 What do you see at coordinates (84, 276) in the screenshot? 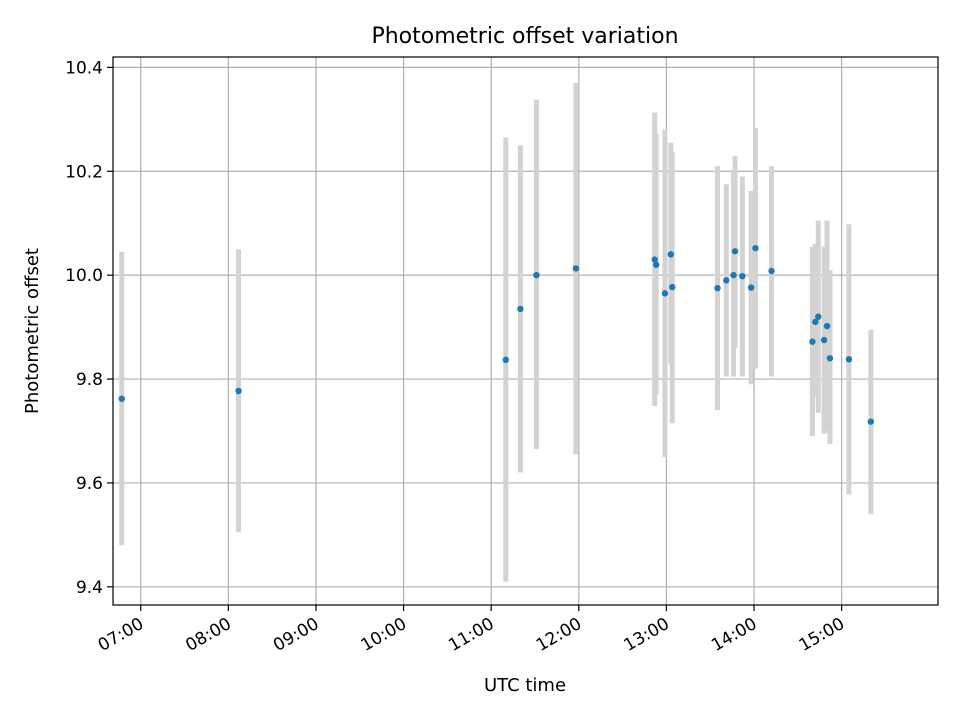
I see `y-tick-label: 10.0` at bounding box center [84, 276].